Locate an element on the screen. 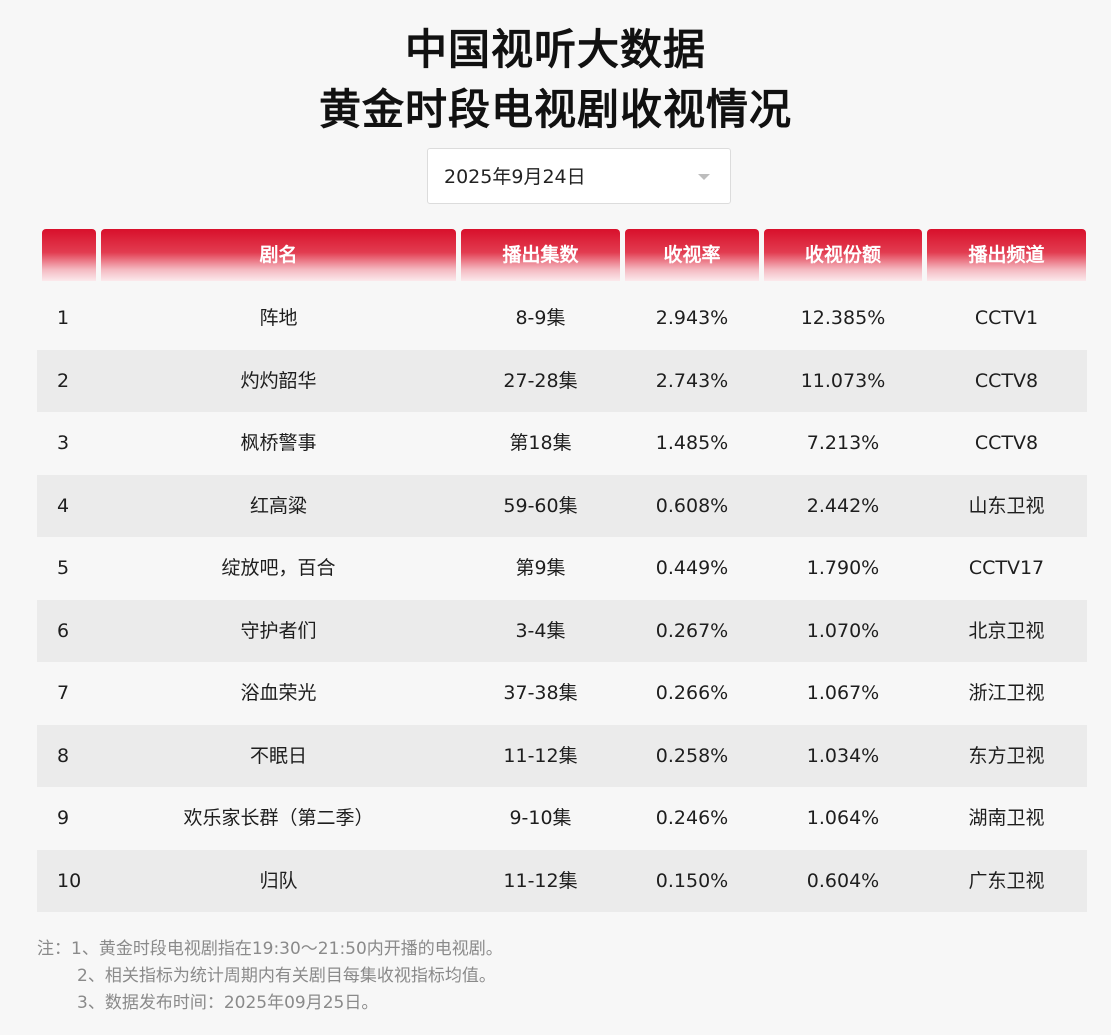  table-row: 2 灼灼韶华 27-28集 2.743% 11.073% CCTV8 is located at coordinates (562, 380).